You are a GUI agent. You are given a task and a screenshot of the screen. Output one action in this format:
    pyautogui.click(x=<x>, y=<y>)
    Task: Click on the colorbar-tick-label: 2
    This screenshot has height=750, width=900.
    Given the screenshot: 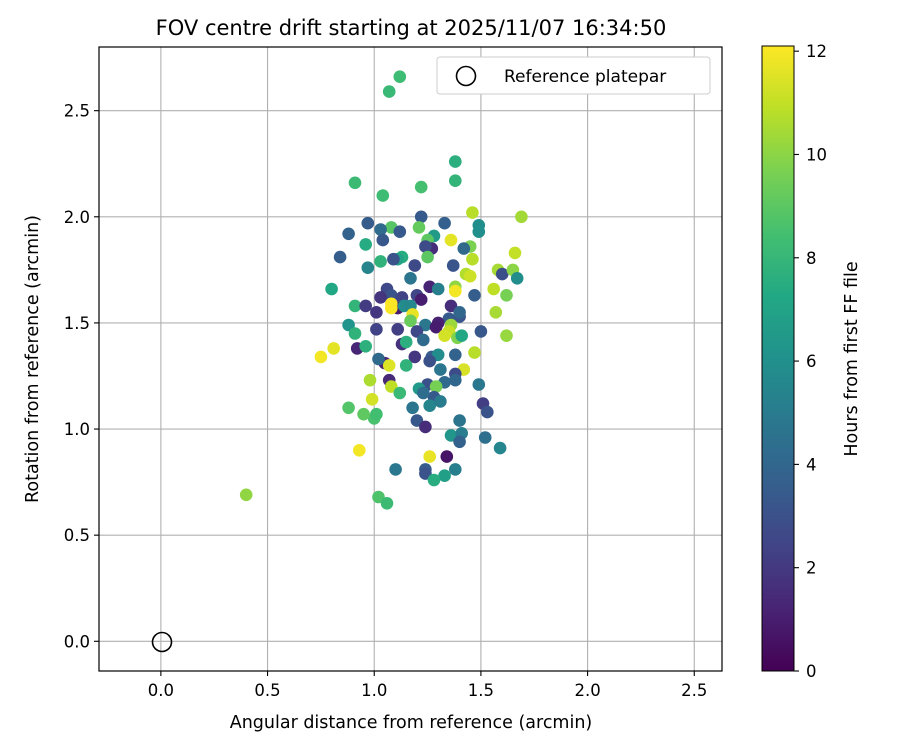 What is the action you would take?
    pyautogui.click(x=811, y=568)
    